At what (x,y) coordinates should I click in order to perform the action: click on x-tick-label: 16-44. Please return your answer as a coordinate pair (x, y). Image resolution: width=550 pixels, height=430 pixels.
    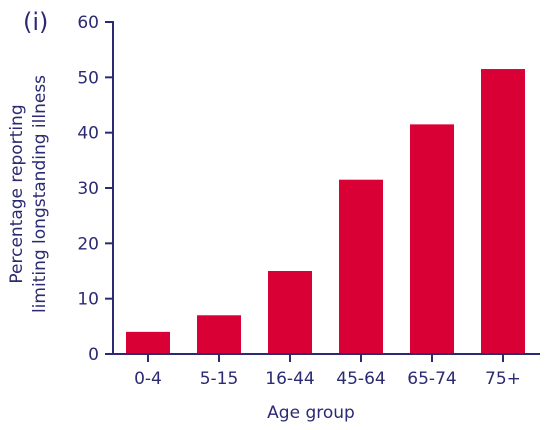
    Looking at the image, I should click on (289, 379).